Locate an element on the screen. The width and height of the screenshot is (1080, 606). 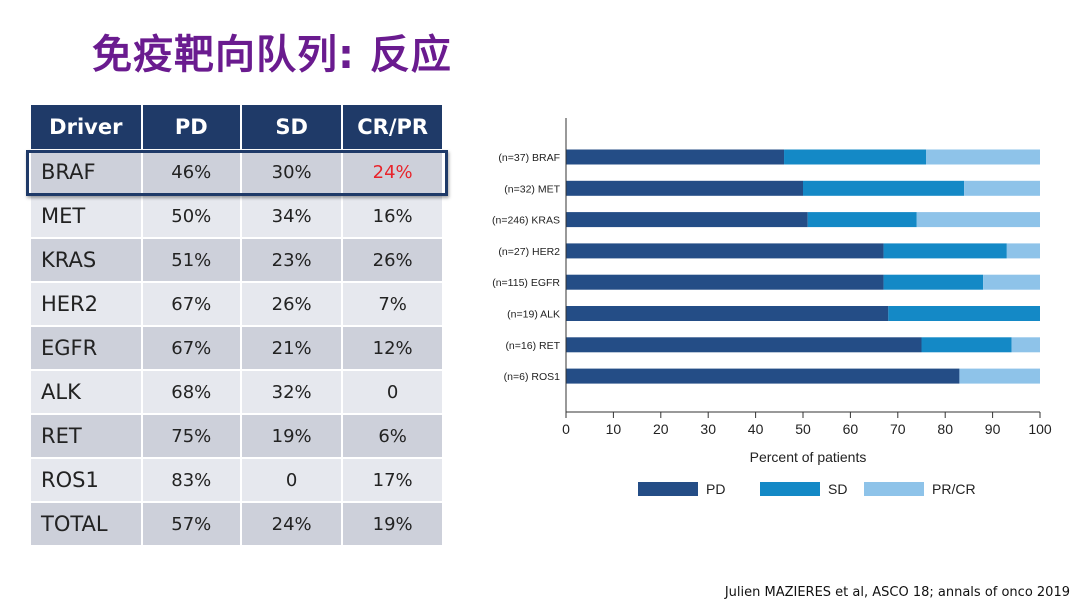
category-label: (n=16) RET is located at coordinates (532, 346).